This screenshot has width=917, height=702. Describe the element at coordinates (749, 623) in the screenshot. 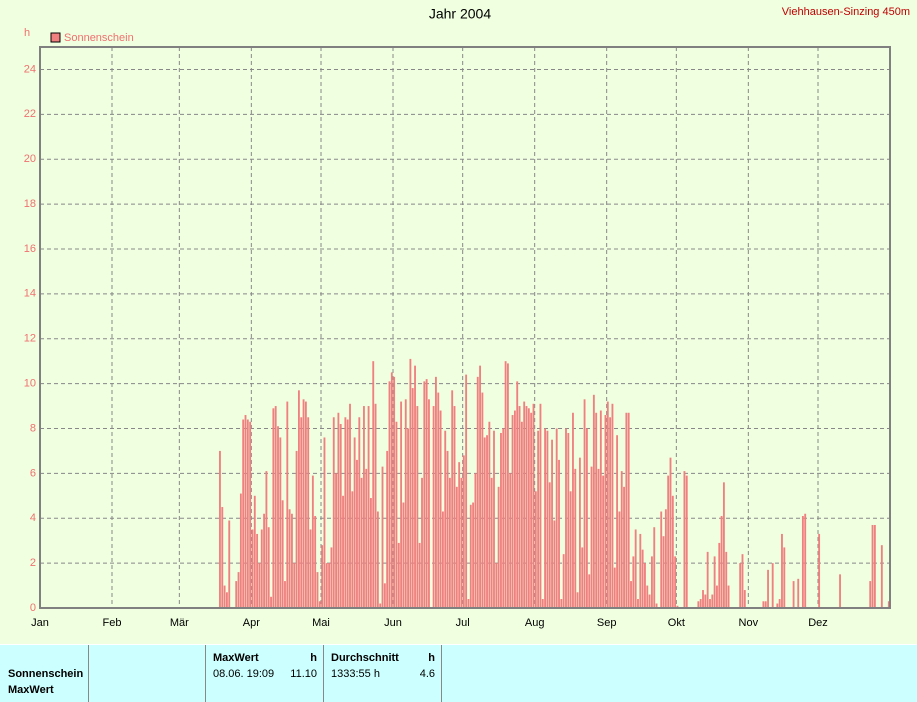

I see `x-tick-label: Nov` at that location.